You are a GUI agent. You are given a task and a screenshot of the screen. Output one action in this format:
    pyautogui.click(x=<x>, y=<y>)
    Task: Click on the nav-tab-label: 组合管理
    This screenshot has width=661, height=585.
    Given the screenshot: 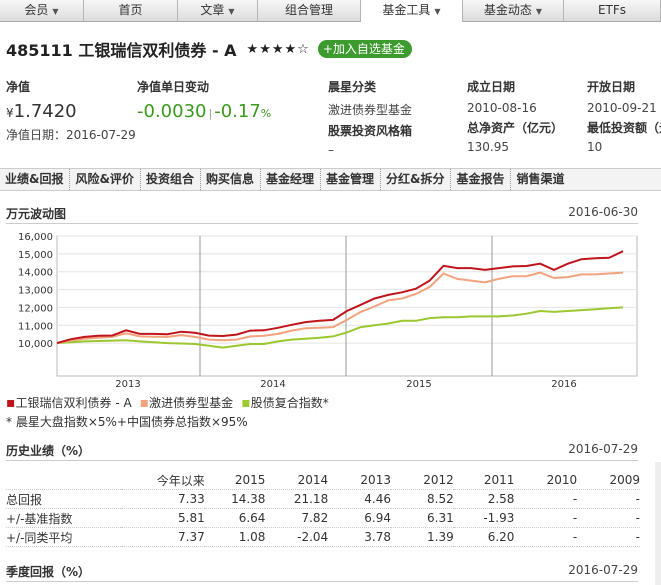 What is the action you would take?
    pyautogui.click(x=308, y=10)
    